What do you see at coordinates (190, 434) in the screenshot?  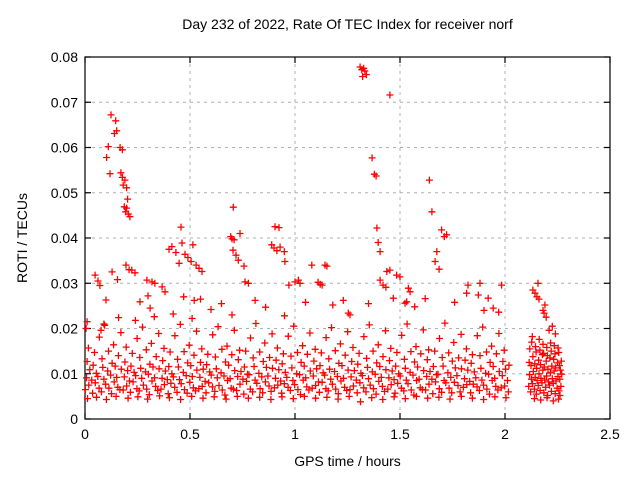 I see `x-tick-label: 0.5` at bounding box center [190, 434].